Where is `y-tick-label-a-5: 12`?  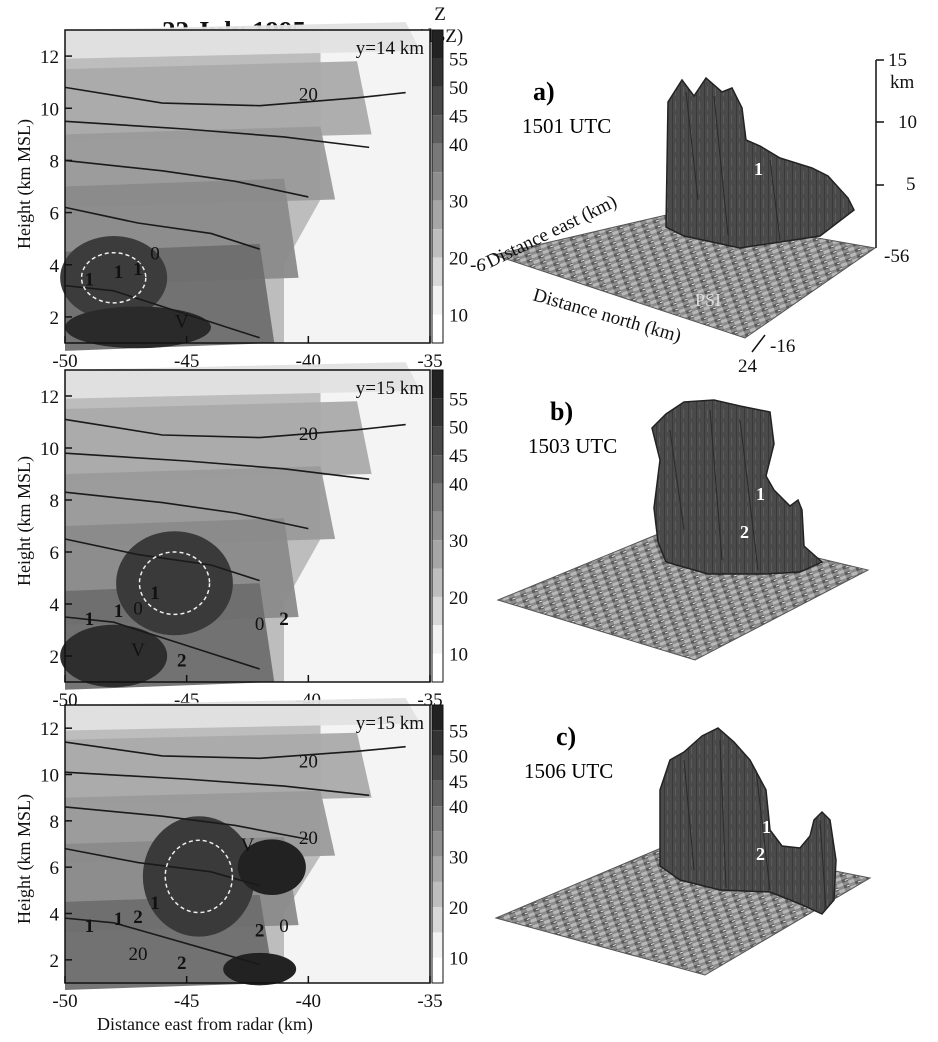
y-tick-label-a-5: 12 is located at coordinates (49, 57).